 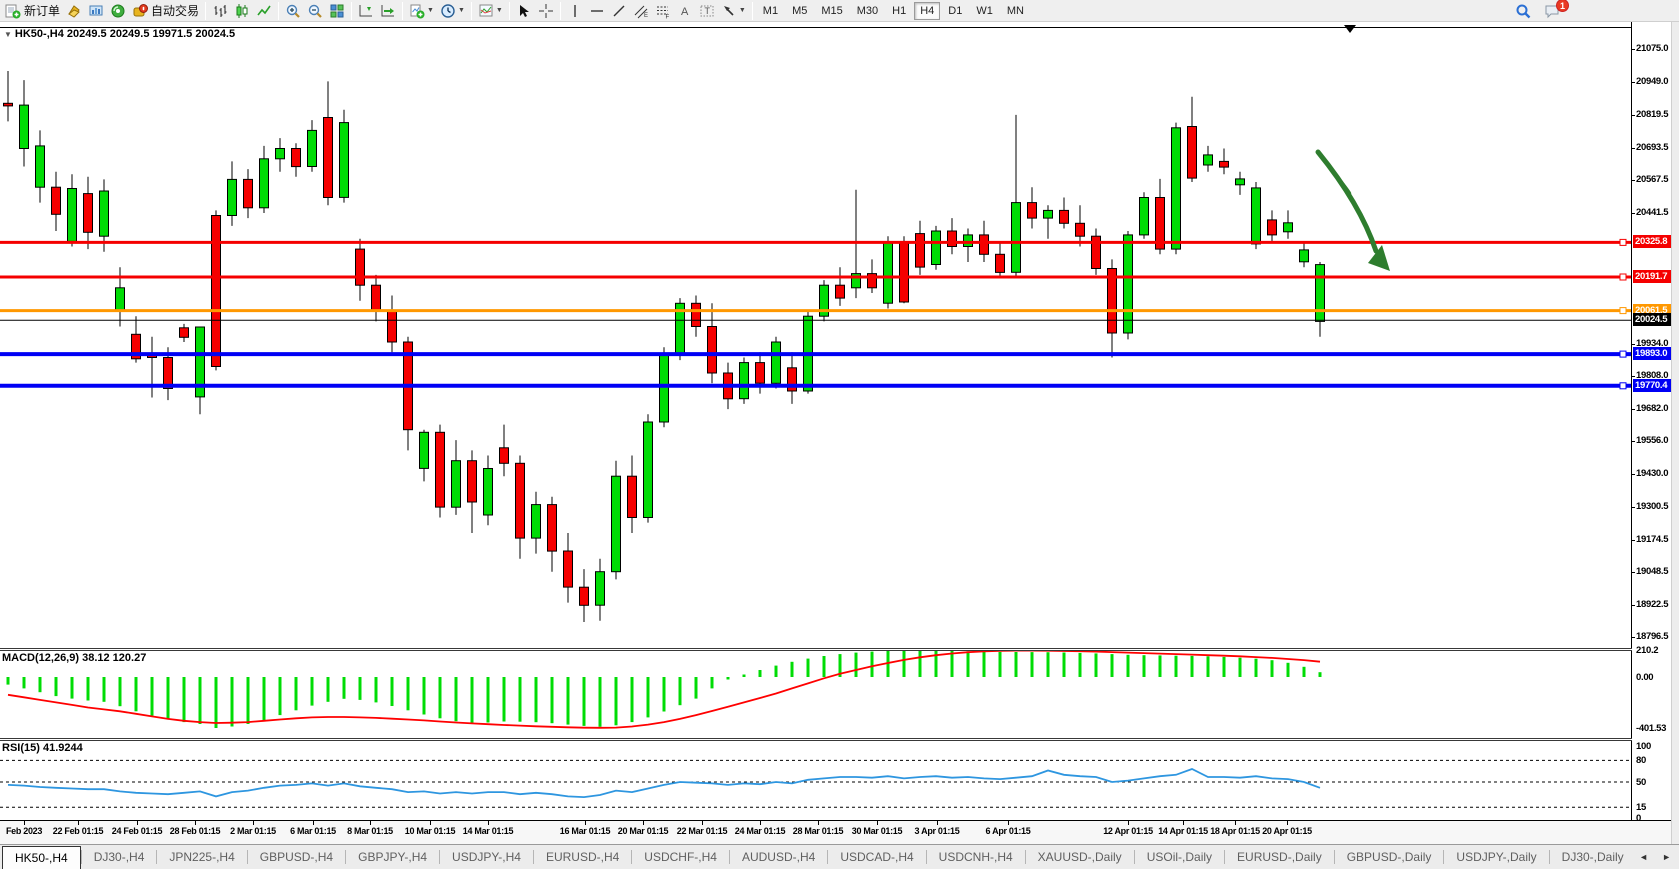 I want to click on toolbar-separator, so click(x=560, y=10).